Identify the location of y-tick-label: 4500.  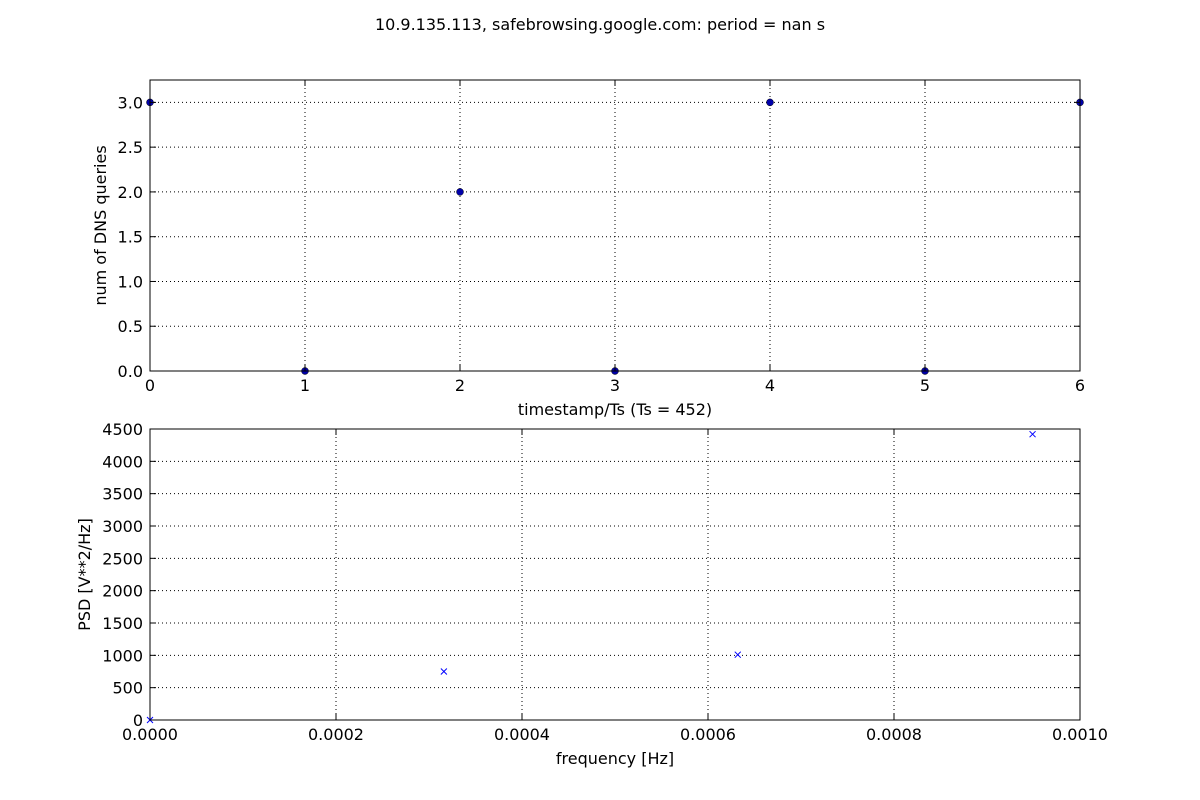
(122, 429).